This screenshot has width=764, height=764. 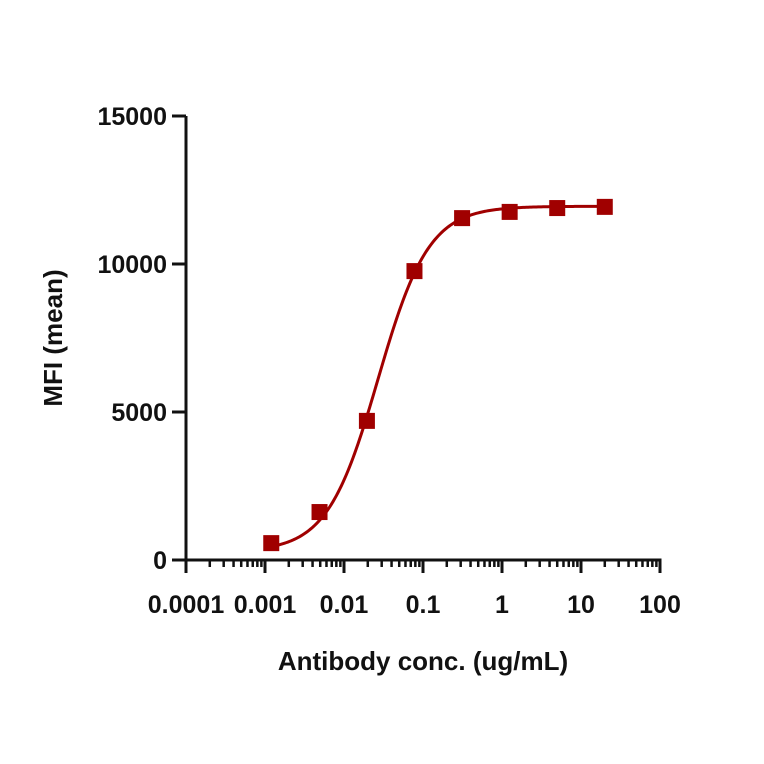 I want to click on y-tick-label: 0, so click(x=160, y=561).